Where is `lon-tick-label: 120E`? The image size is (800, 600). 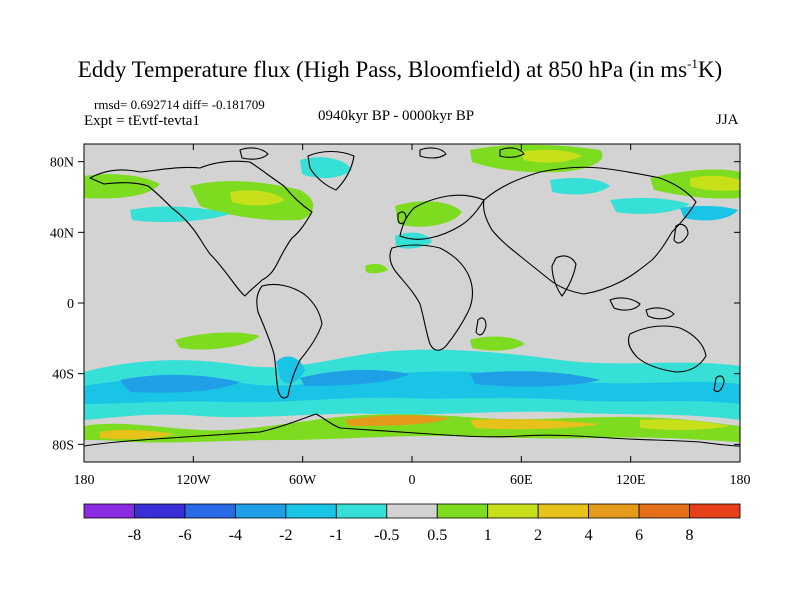
lon-tick-label: 120E is located at coordinates (631, 480).